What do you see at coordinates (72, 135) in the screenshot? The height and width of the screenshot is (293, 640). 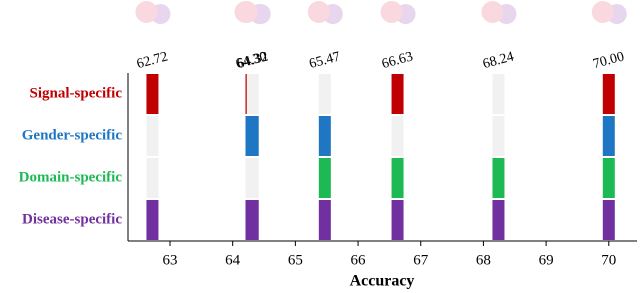 I see `row-label: Gender-specific` at bounding box center [72, 135].